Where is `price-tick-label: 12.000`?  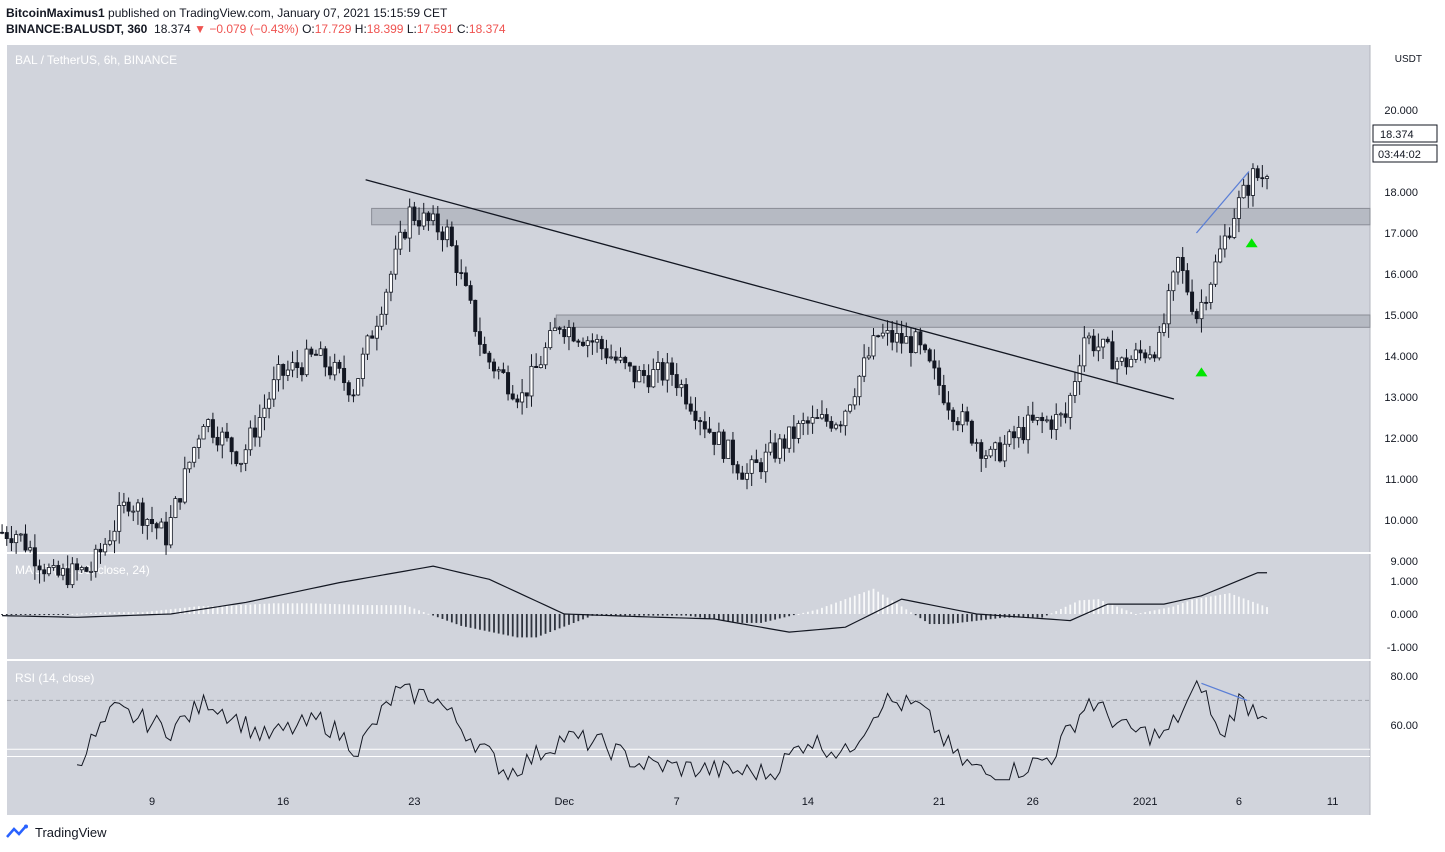 price-tick-label: 12.000 is located at coordinates (1401, 439).